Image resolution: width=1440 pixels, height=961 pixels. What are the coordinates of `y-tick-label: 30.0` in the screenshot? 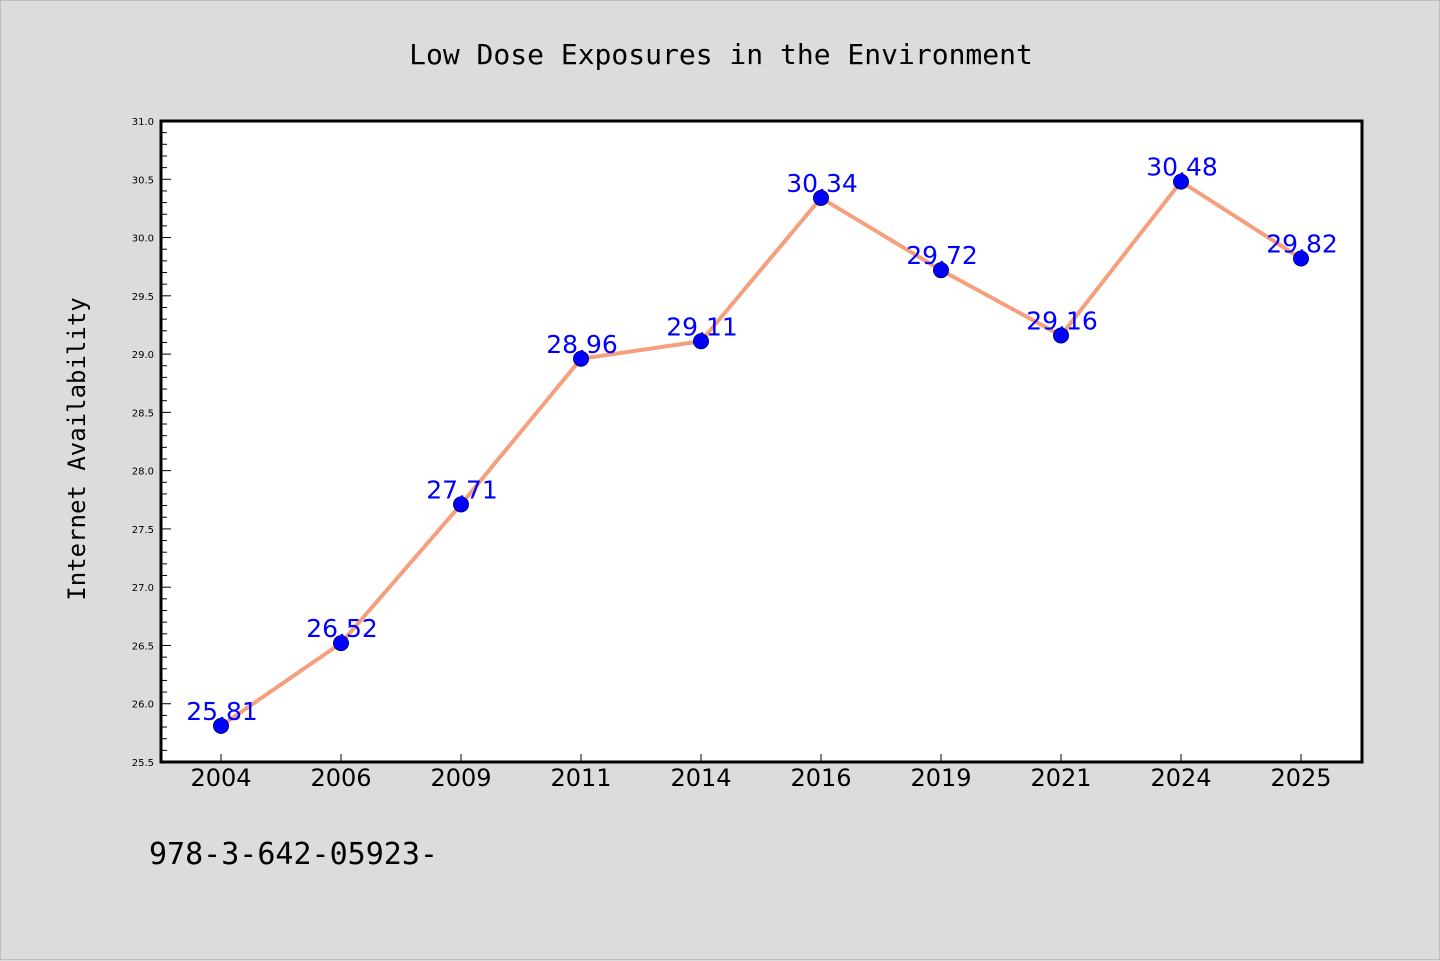 It's located at (143, 239).